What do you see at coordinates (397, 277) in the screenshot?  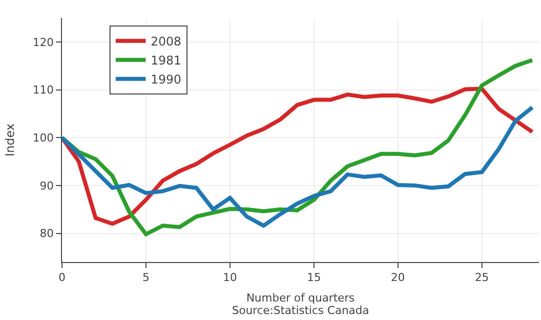 I see `x-tick-label: 20` at bounding box center [397, 277].